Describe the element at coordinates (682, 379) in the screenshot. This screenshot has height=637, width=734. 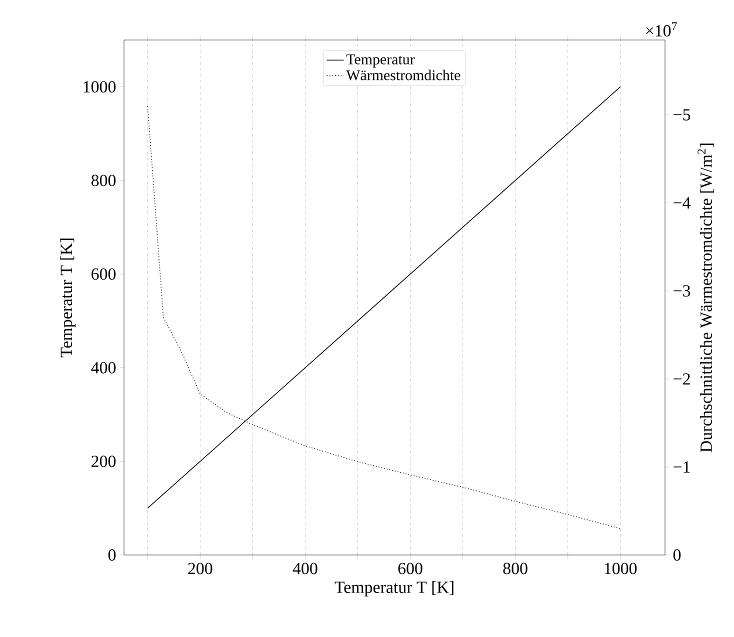
I see `y2-tick-label: −2` at that location.